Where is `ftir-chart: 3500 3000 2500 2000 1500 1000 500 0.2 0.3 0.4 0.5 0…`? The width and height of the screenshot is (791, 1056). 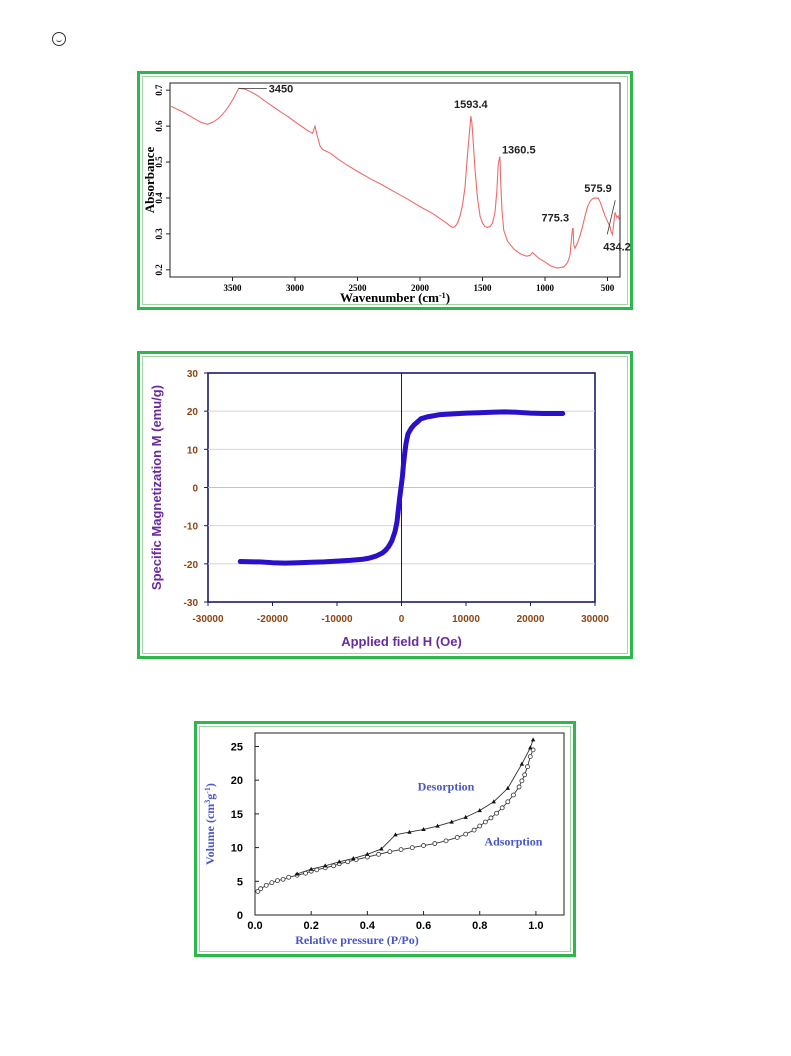
ftir-chart: 3500 3000 2500 2000 1500 1000 500 0.2 0.3 0.4 0.5 0… is located at coordinates (386, 193).